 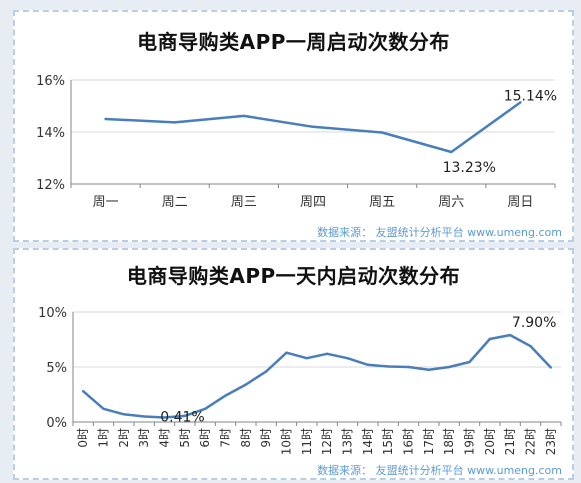 What do you see at coordinates (182, 417) in the screenshot?
I see `data-label: 0.41%` at bounding box center [182, 417].